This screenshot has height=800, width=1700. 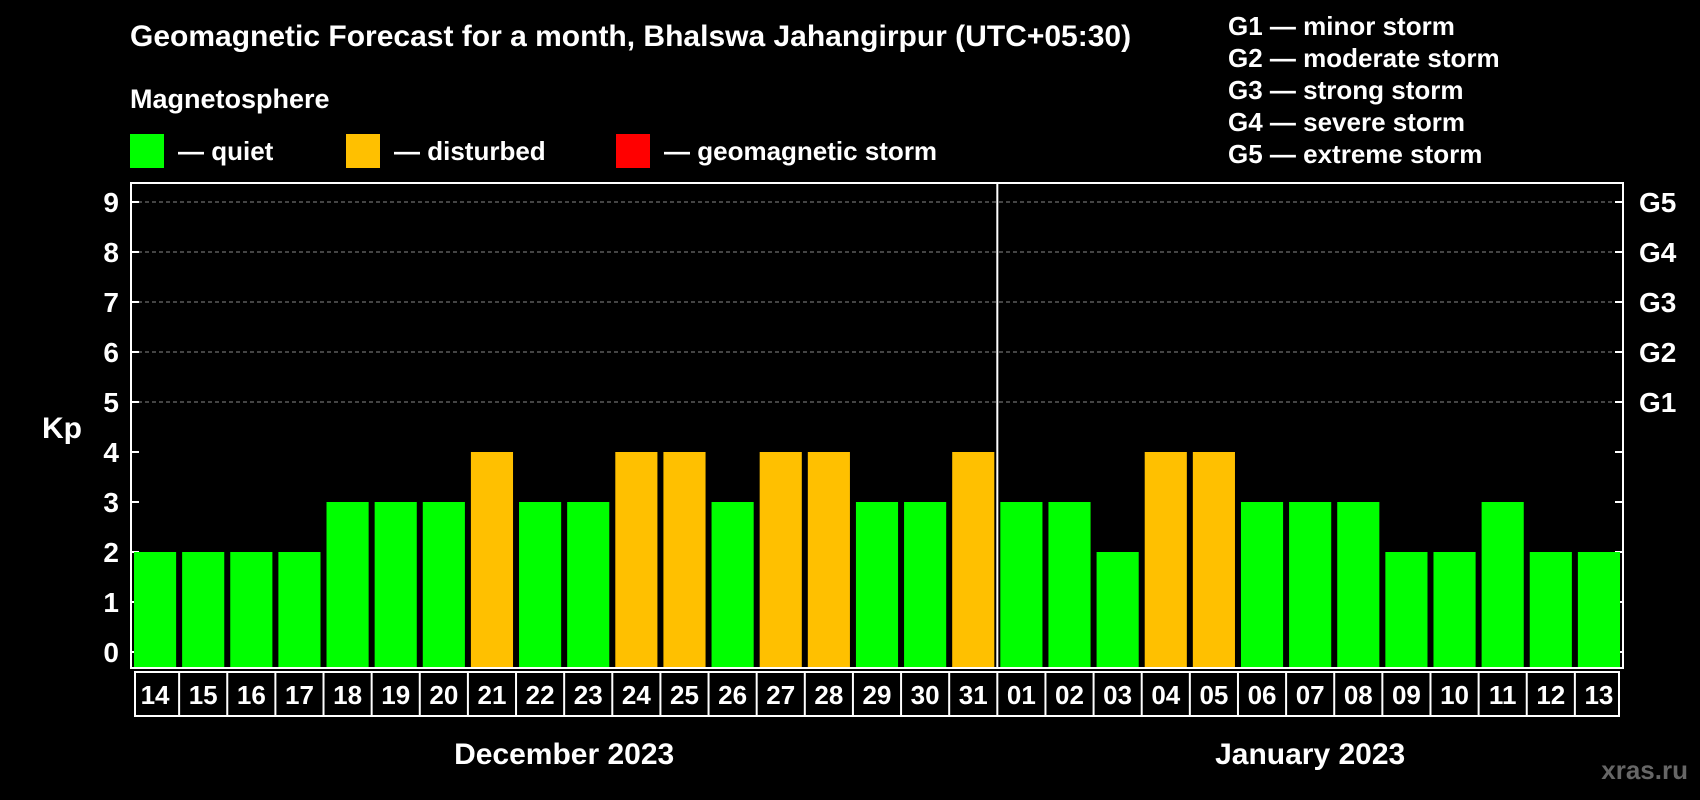 What do you see at coordinates (111, 652) in the screenshot?
I see `y-tick-label: 0` at bounding box center [111, 652].